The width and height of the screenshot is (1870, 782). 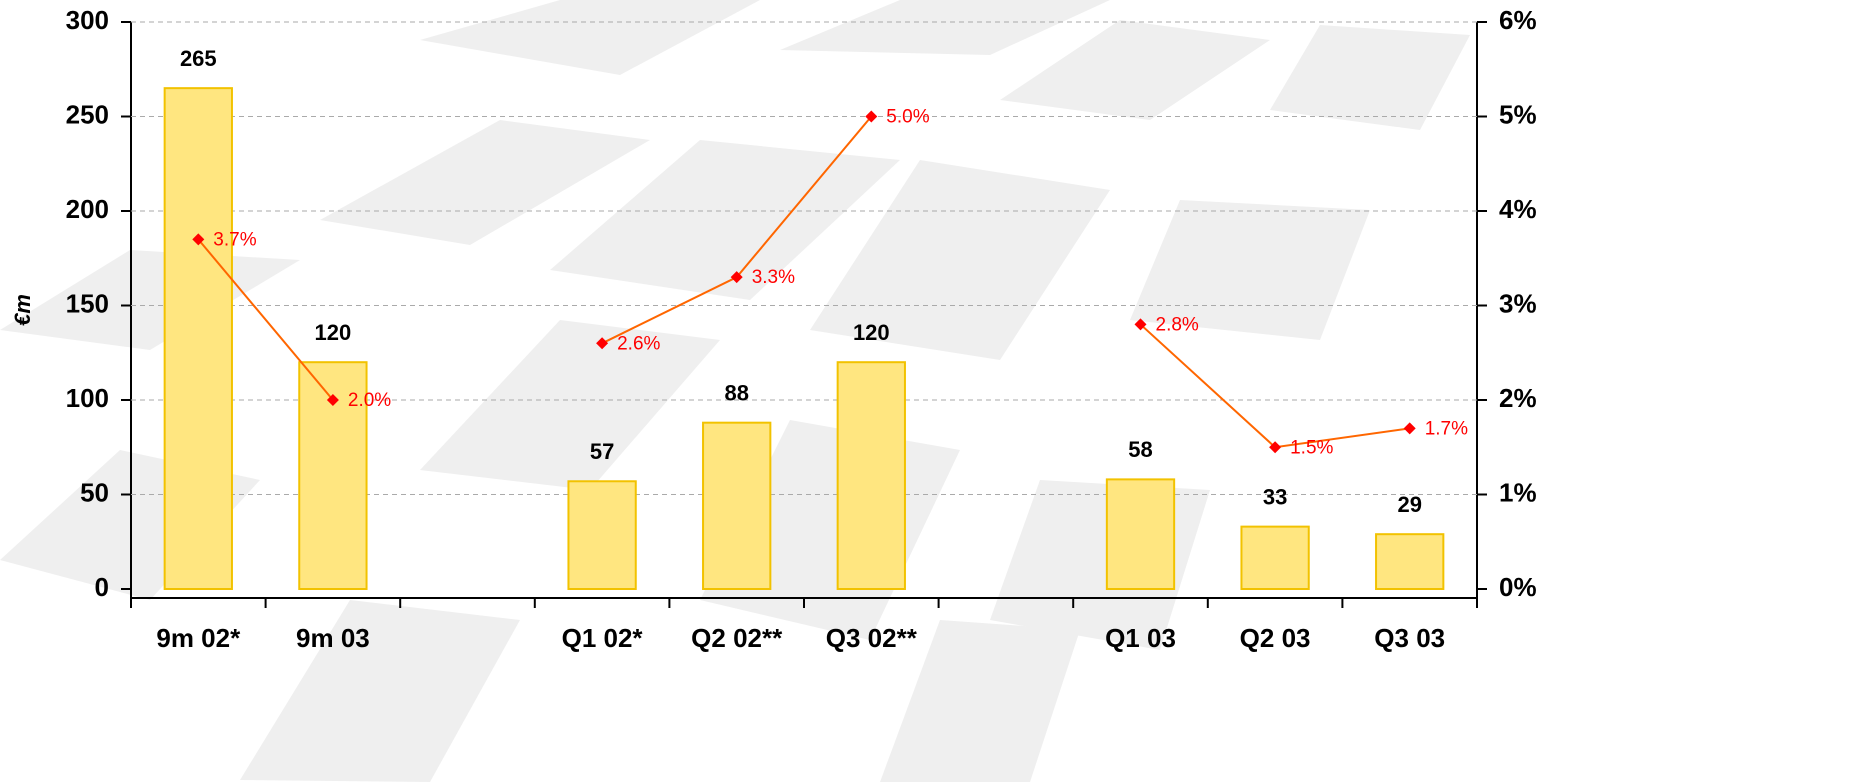 What do you see at coordinates (1446, 428) in the screenshot?
I see `line-label: 1.7%` at bounding box center [1446, 428].